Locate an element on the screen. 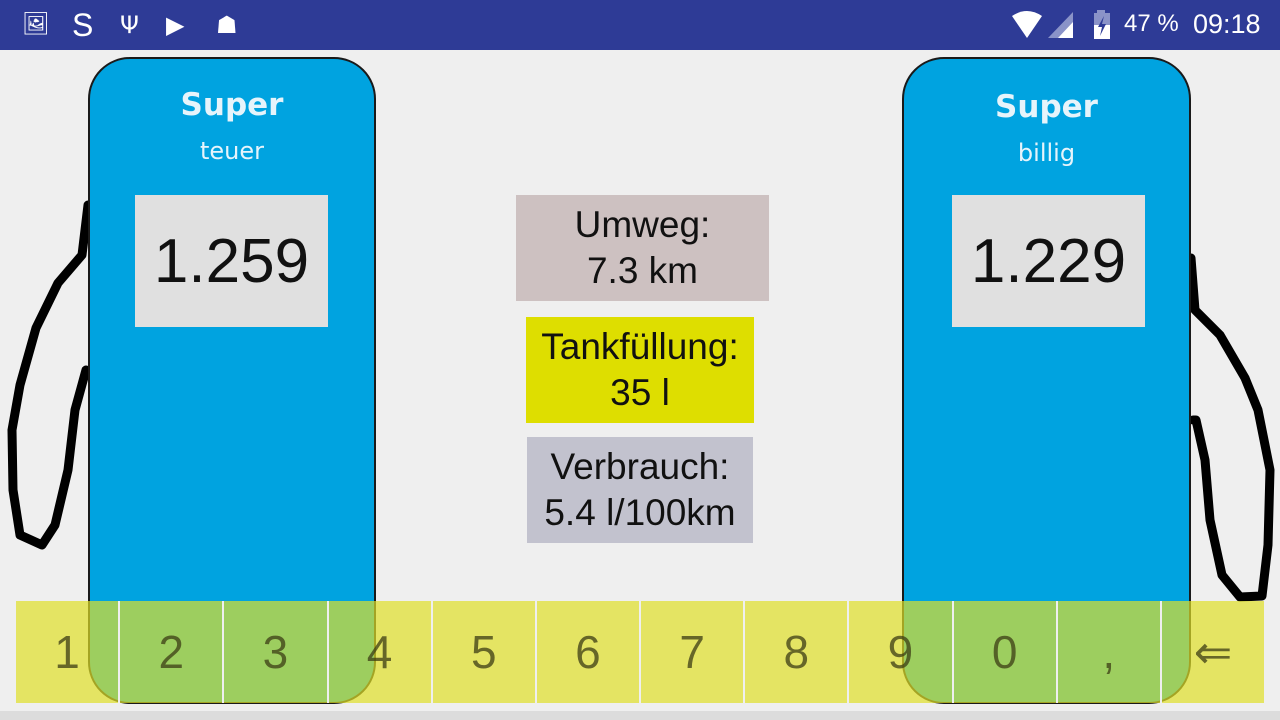  clock: 09:18 is located at coordinates (1227, 24).